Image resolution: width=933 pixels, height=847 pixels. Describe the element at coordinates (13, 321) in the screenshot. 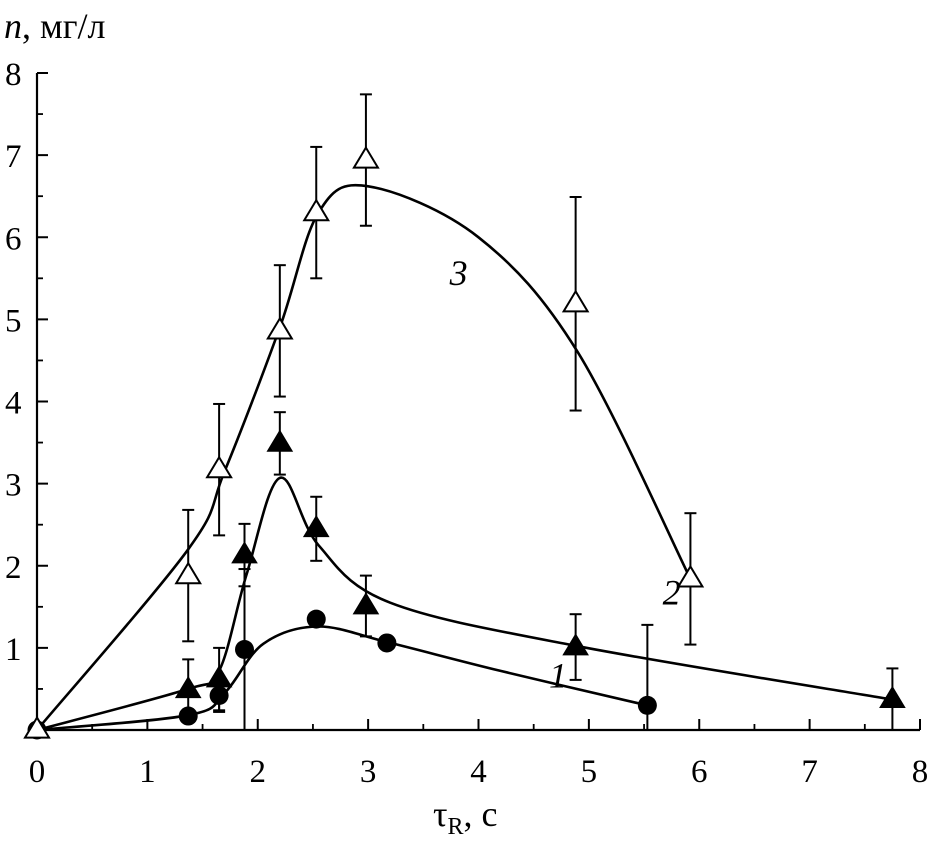

I see `y-tick-label: 5` at that location.